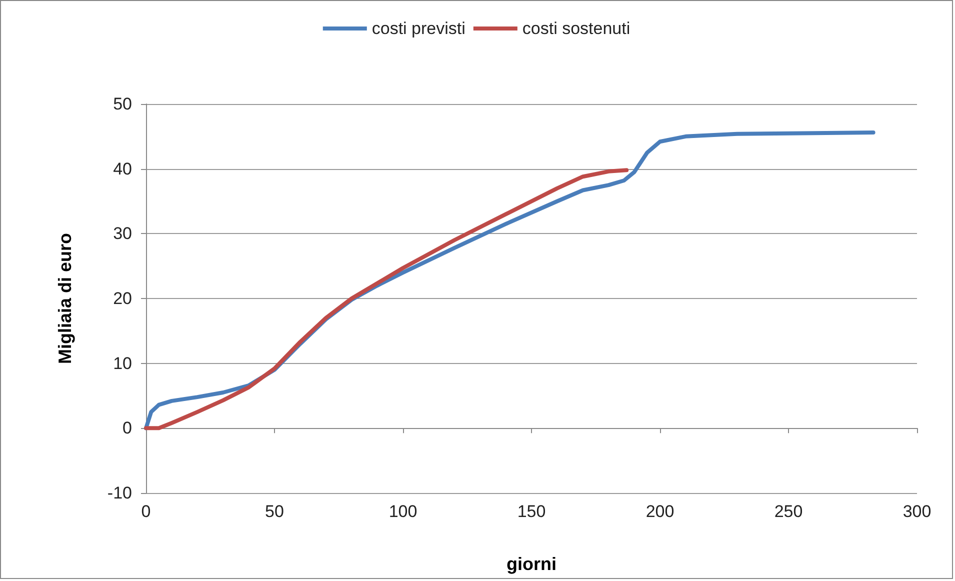 The height and width of the screenshot is (581, 955). Describe the element at coordinates (122, 104) in the screenshot. I see `y-tick-label: 50` at that location.